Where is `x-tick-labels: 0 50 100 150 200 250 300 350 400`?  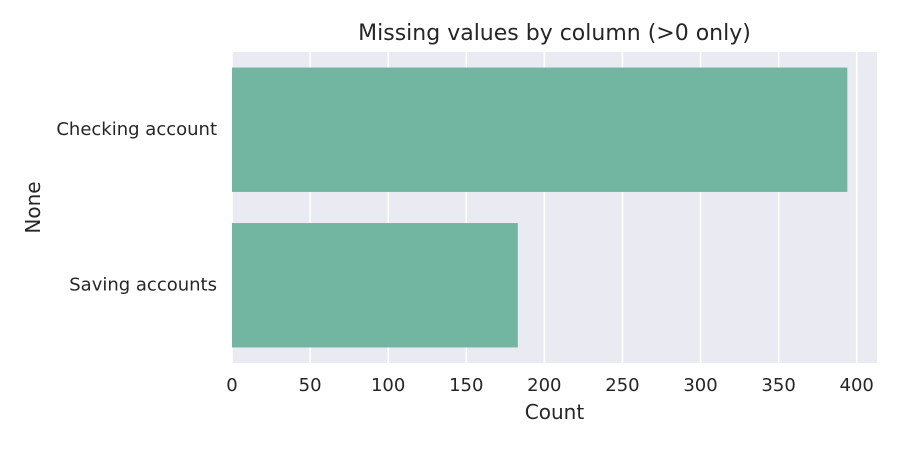 x-tick-labels: 0 50 100 150 200 250 300 350 400 is located at coordinates (550, 385).